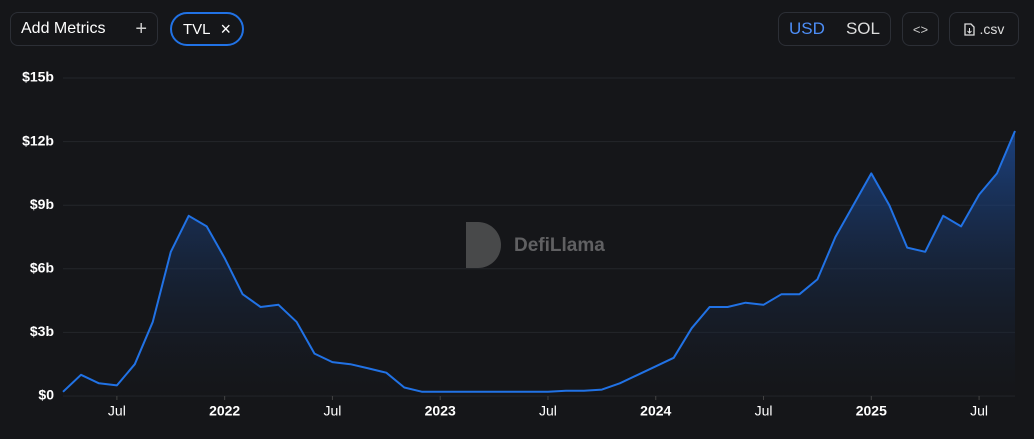  What do you see at coordinates (992, 29) in the screenshot?
I see `csv-label: .csv` at bounding box center [992, 29].